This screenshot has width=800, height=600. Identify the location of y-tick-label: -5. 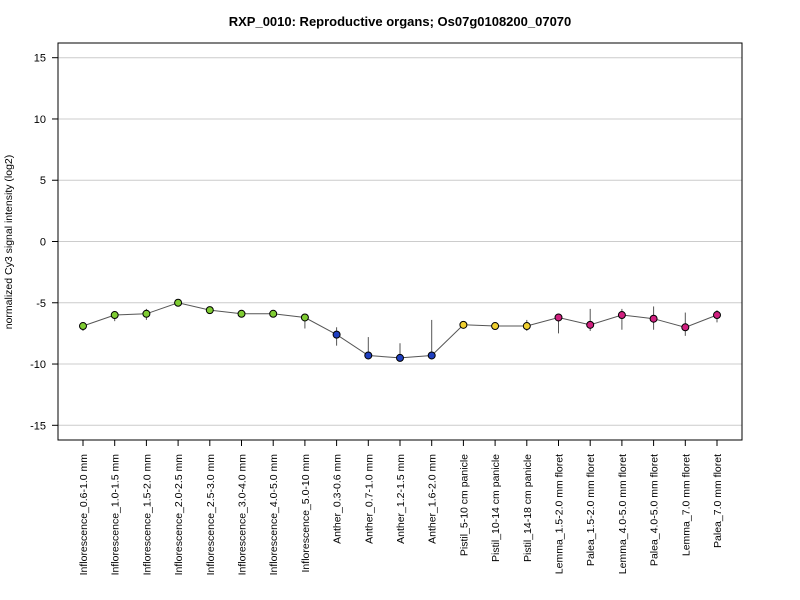
(41, 304).